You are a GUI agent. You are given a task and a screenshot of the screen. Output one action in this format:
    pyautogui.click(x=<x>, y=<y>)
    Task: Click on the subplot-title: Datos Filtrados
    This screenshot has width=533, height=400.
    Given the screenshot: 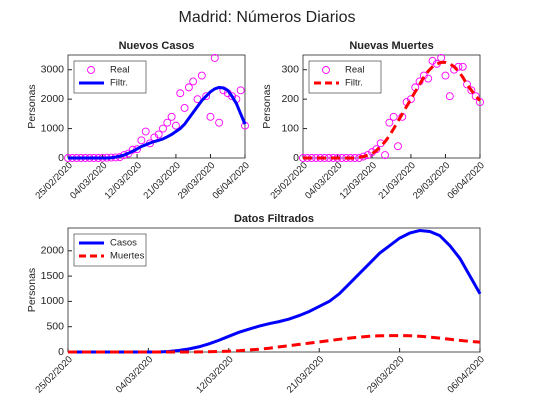 What is the action you would take?
    pyautogui.click(x=274, y=219)
    